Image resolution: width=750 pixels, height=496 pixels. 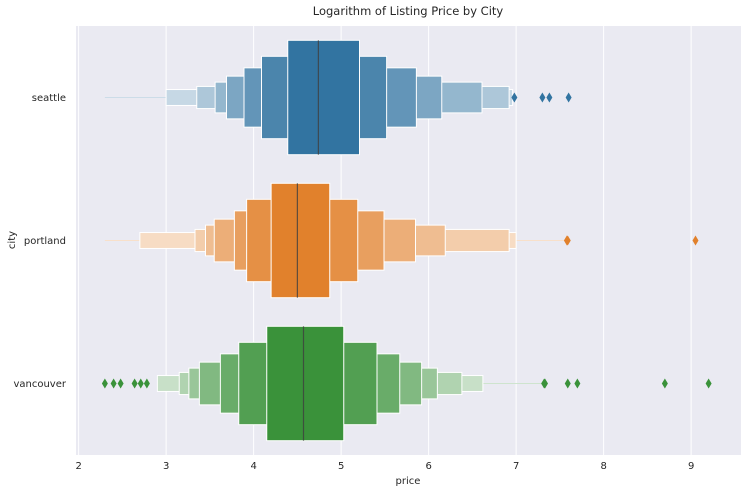 I want to click on x-tick-label: 8, so click(x=603, y=466).